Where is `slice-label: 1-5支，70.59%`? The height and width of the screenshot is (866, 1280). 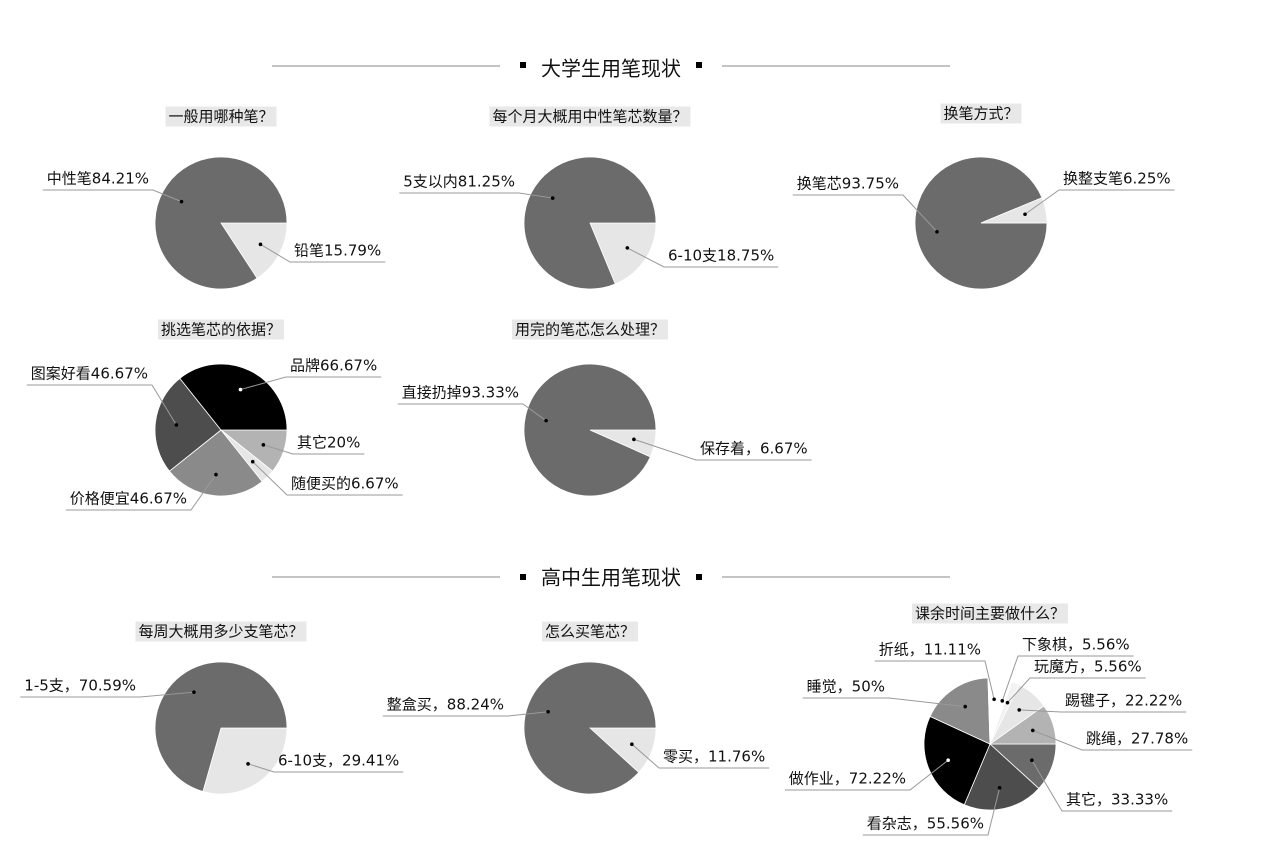
slice-label: 1-5支，70.59% is located at coordinates (80, 686).